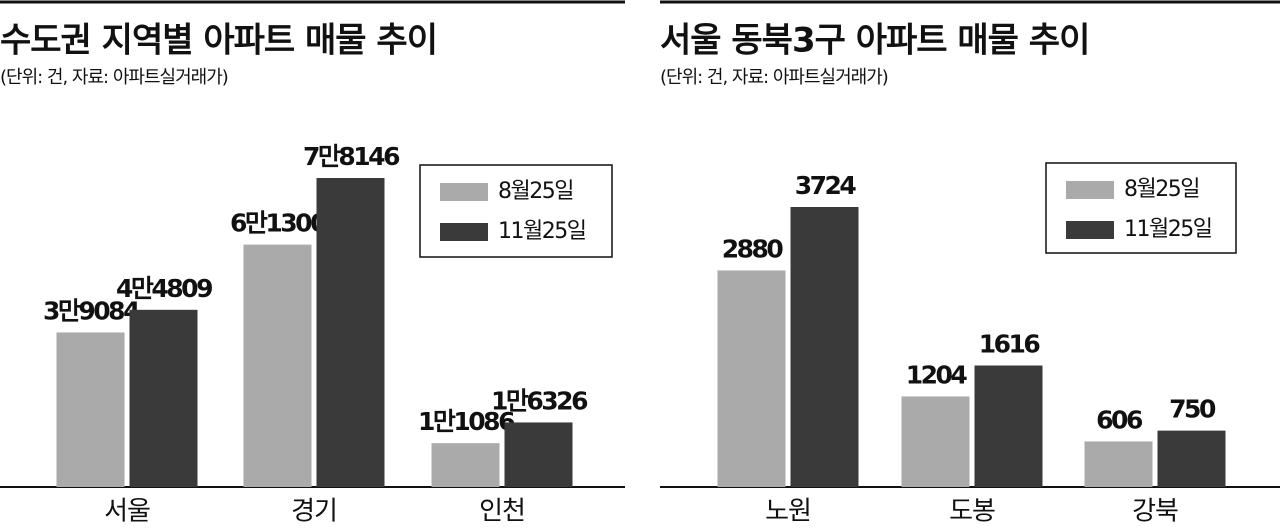  I want to click on x-tick-label: 강북, so click(1155, 512).